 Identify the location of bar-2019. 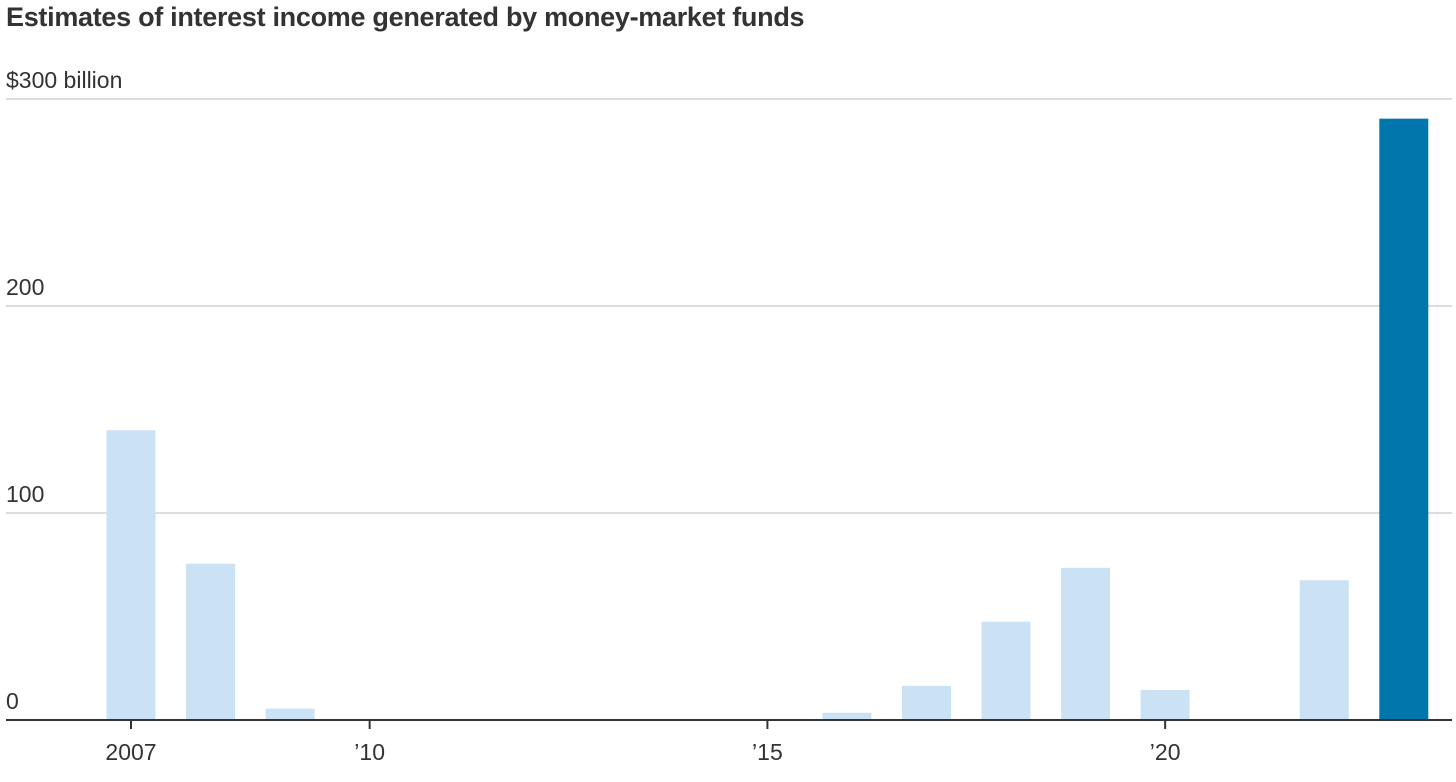
(1086, 643).